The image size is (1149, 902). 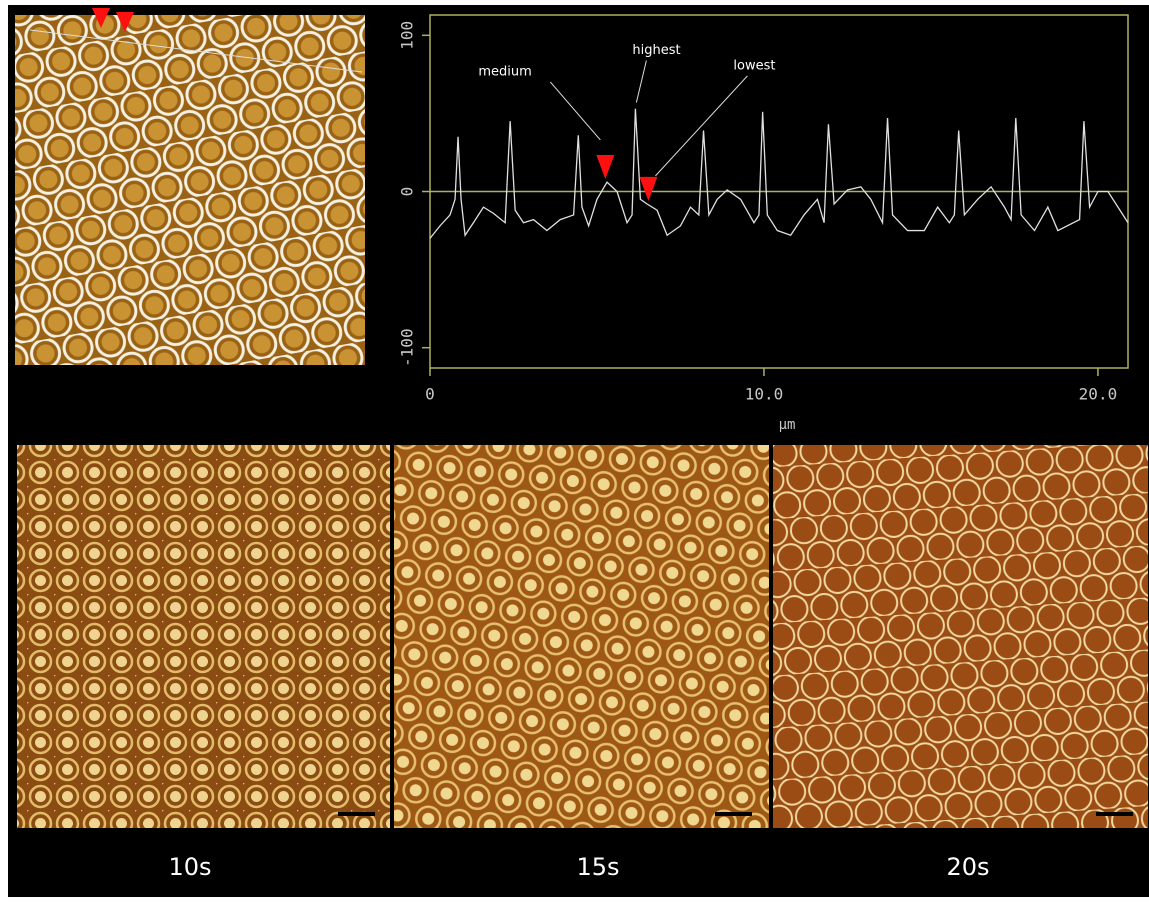 I want to click on y-tick-label: -100, so click(x=407, y=347).